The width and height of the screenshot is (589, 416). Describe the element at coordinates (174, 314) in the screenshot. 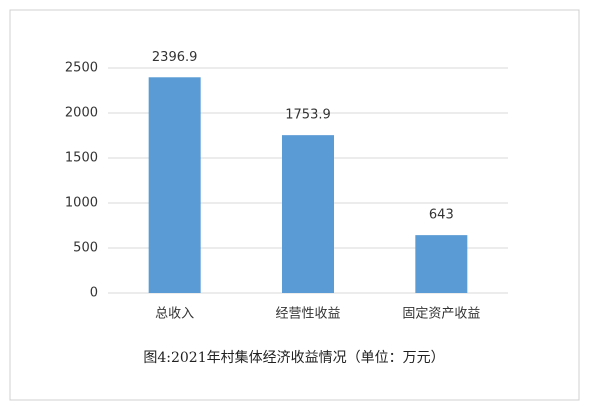

I see `x-tick-label: 总收入` at that location.